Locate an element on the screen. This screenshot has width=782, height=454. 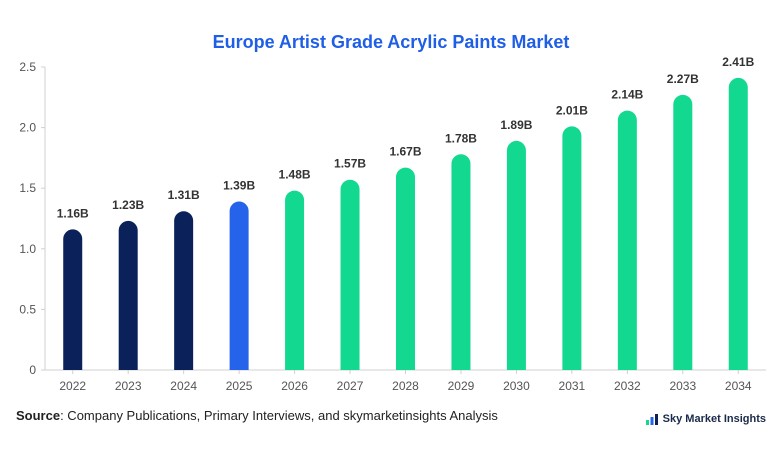
x-tick-label-2034: 2034 is located at coordinates (738, 386).